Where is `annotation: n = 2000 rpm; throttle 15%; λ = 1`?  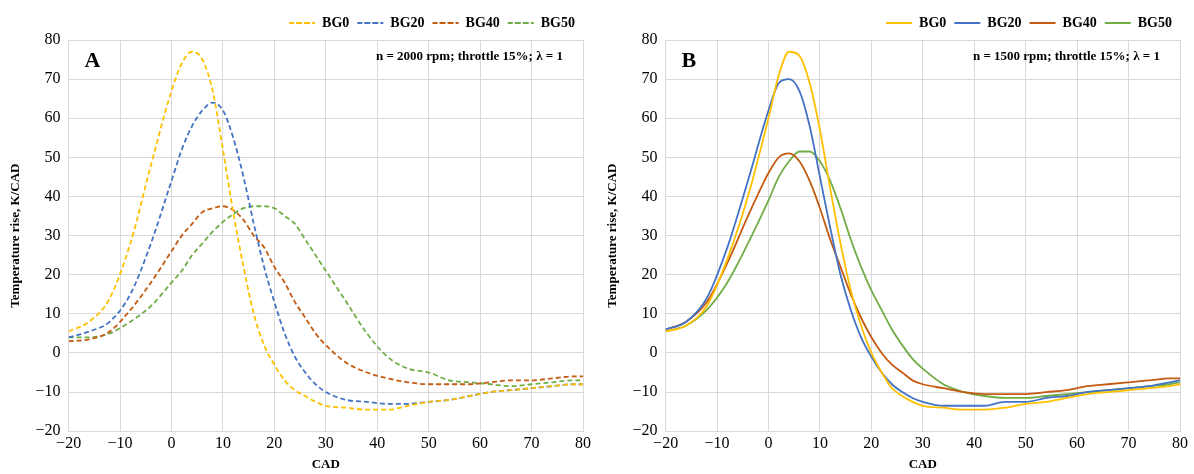 annotation: n = 2000 rpm; throttle 15%; λ = 1 is located at coordinates (469, 55).